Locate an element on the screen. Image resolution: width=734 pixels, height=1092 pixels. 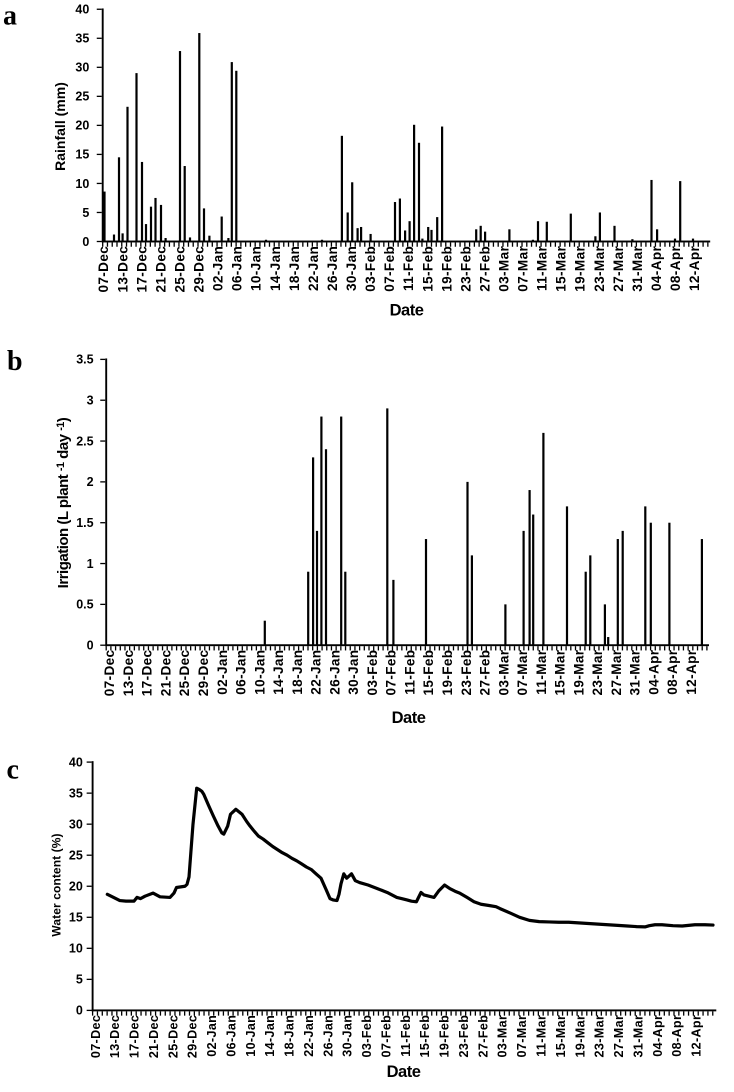
svg-text: 21-Dec is located at coordinates (160, 269).